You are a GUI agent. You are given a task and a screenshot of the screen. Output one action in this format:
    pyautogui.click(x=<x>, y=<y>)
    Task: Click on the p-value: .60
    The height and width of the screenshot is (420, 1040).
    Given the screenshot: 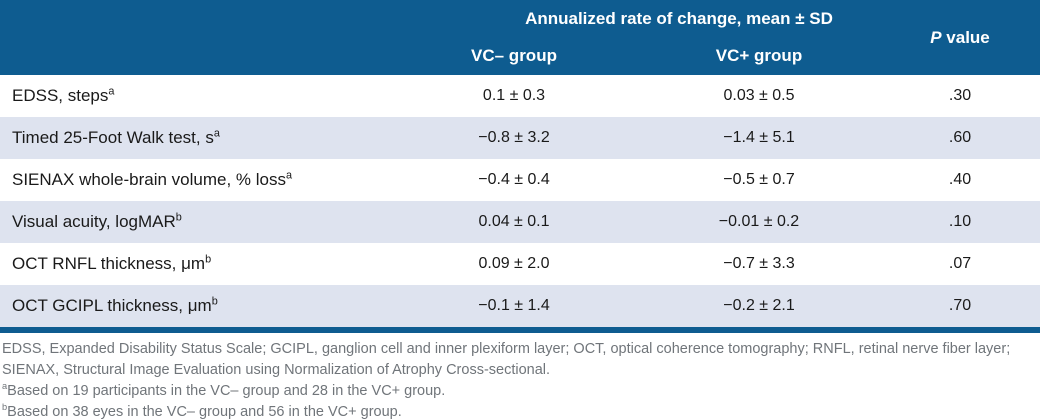 What is the action you would take?
    pyautogui.click(x=982, y=138)
    